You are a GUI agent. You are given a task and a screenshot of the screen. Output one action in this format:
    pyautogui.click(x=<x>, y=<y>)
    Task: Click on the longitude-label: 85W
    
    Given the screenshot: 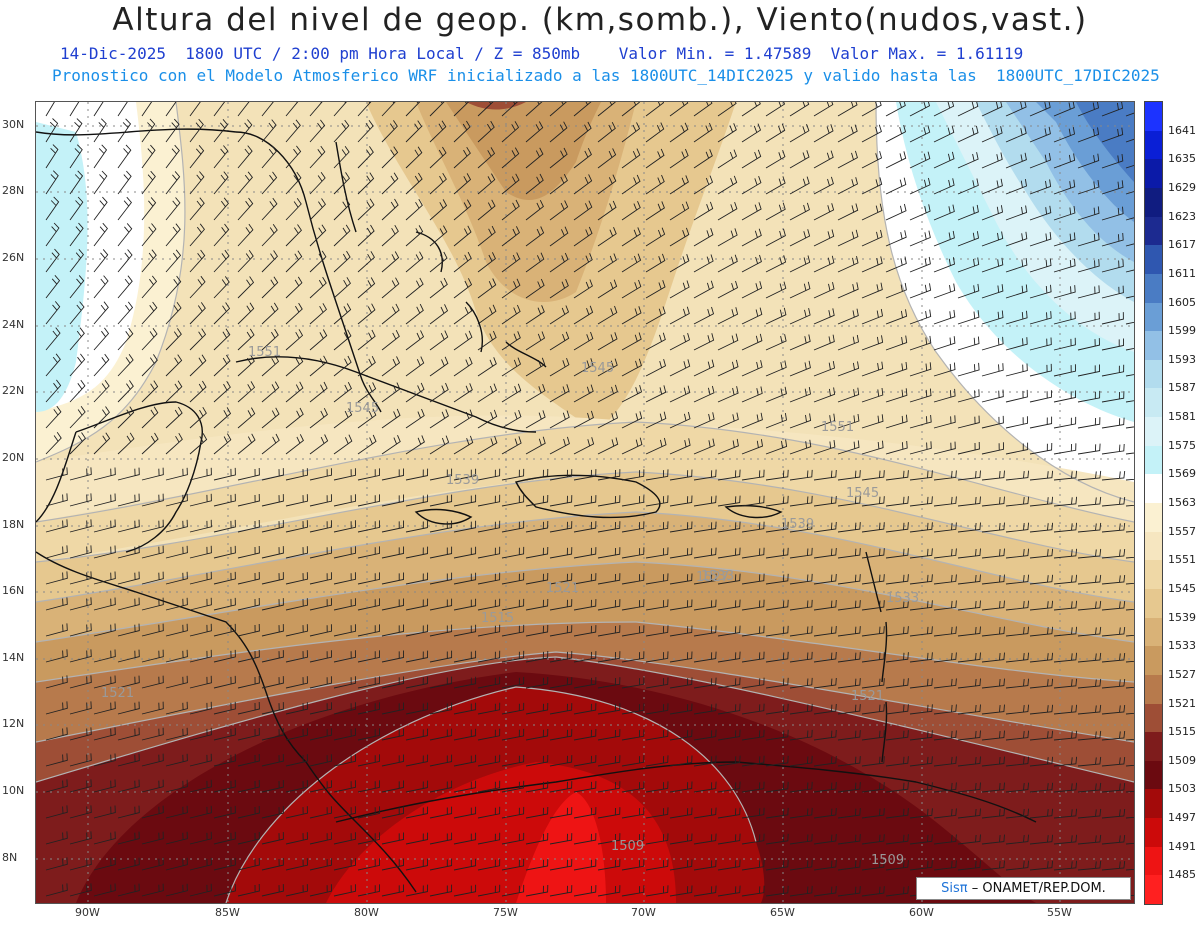 What is the action you would take?
    pyautogui.click(x=227, y=912)
    